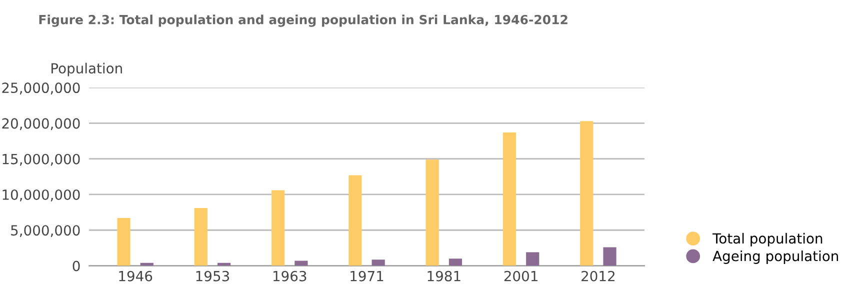  What do you see at coordinates (775, 257) in the screenshot?
I see `legend-label: Ageing population` at bounding box center [775, 257].